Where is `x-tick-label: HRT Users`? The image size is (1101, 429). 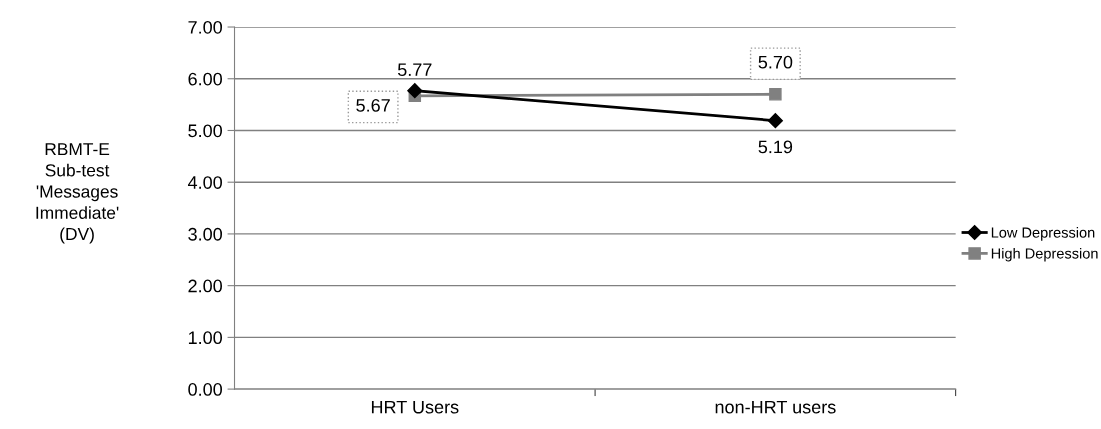
x-tick-label: HRT Users is located at coordinates (415, 407).